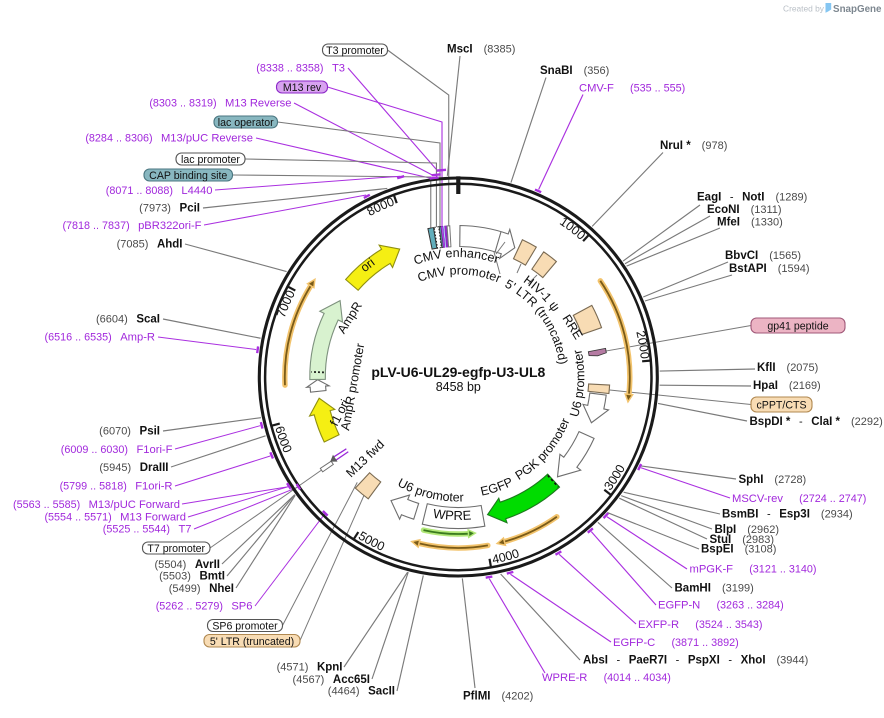 The height and width of the screenshot is (718, 884). What do you see at coordinates (147, 530) in the screenshot?
I see `svg-text: (5525 .. 5544) T7` at bounding box center [147, 530].